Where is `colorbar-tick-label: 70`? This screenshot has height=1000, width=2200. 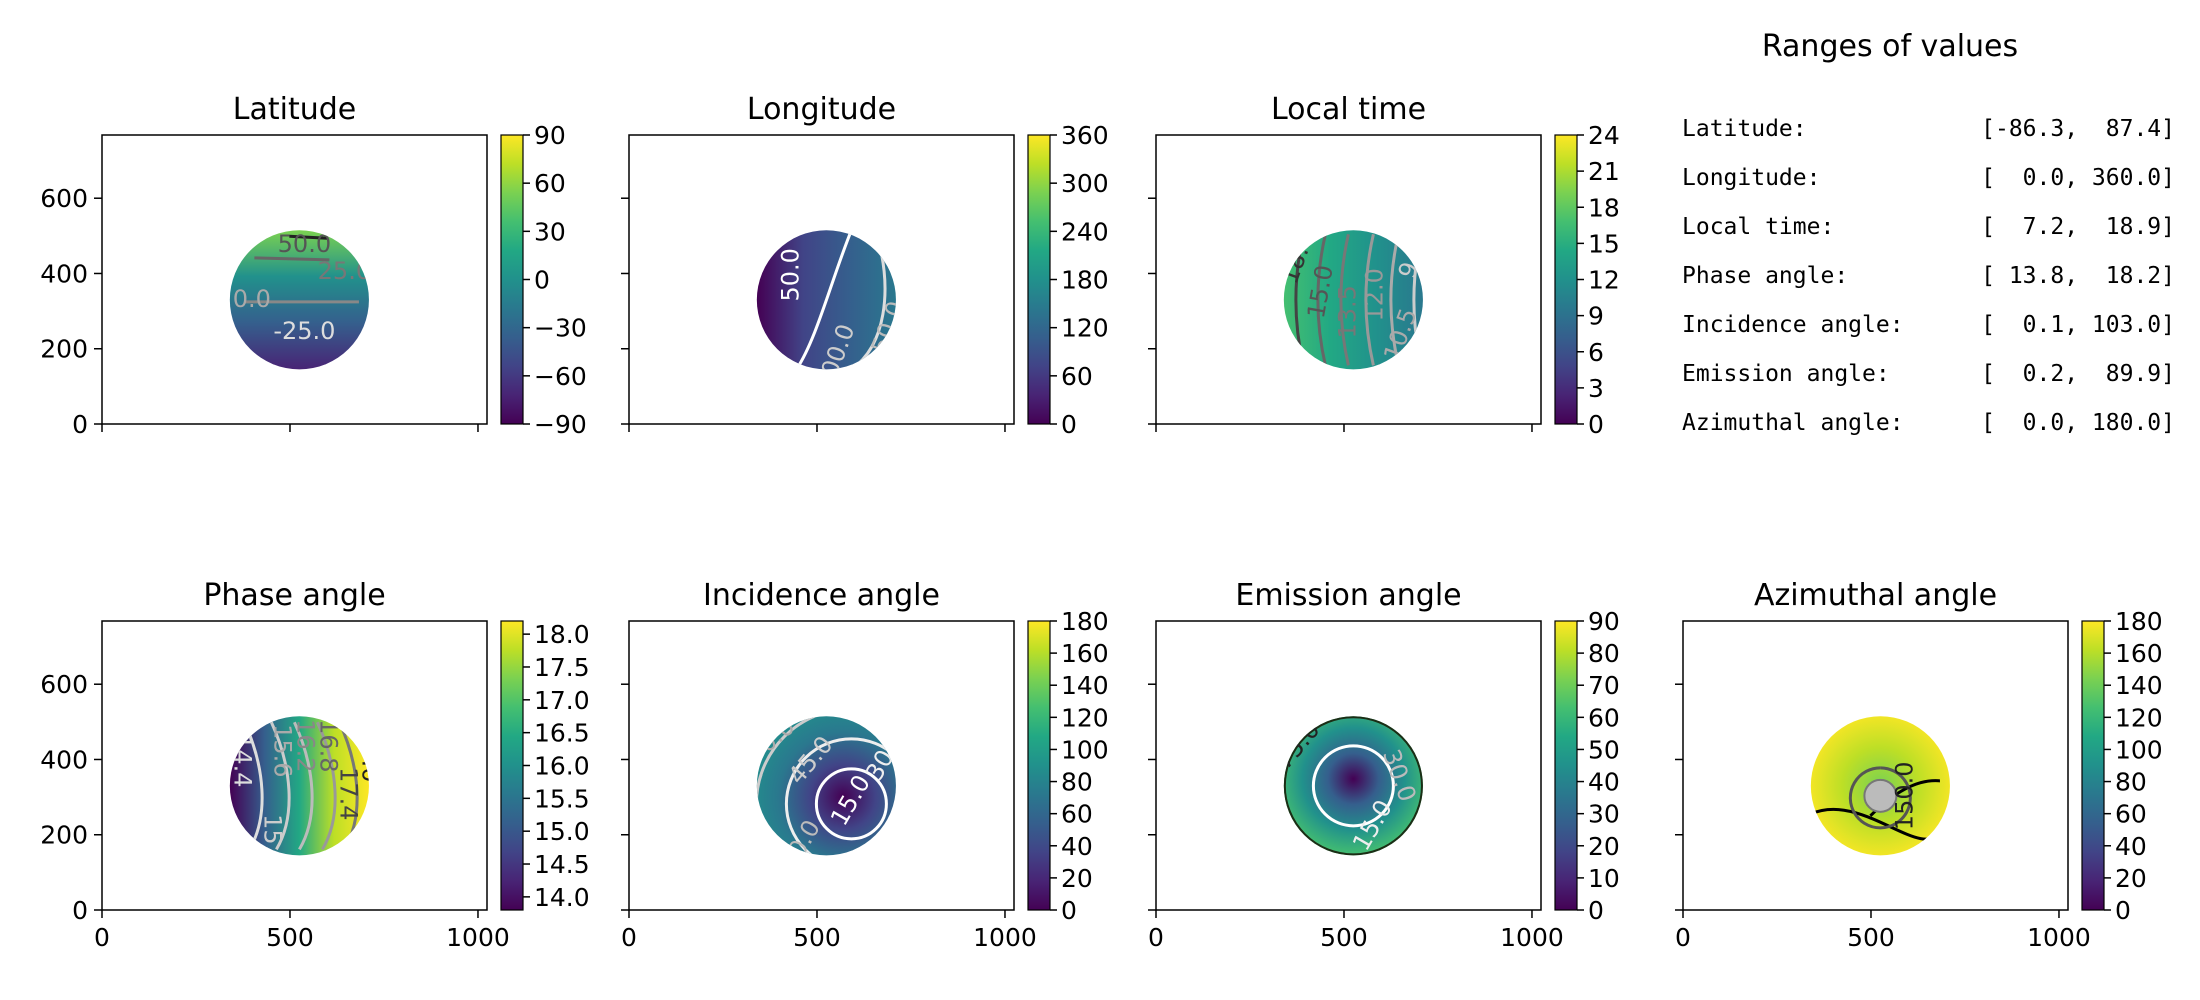
colorbar-tick-label: 70 is located at coordinates (1604, 685).